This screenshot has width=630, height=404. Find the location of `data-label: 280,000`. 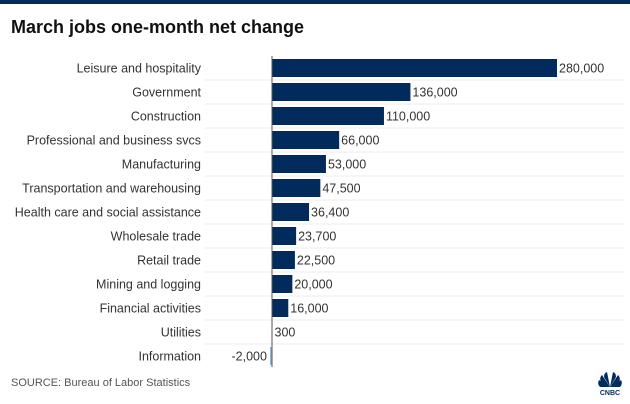

data-label: 280,000 is located at coordinates (581, 69).